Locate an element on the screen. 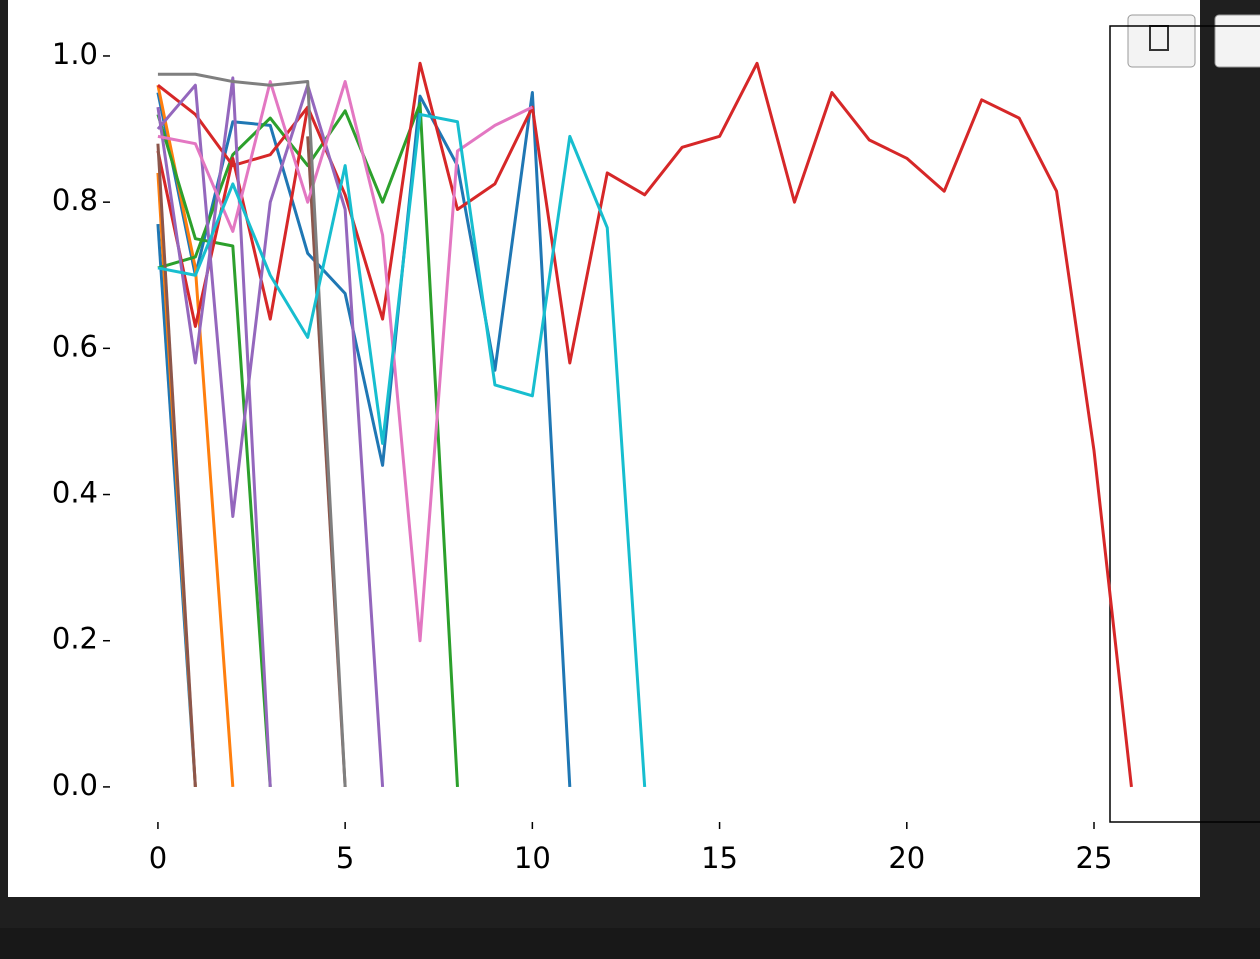  x-tick-label: 0 is located at coordinates (158, 858).